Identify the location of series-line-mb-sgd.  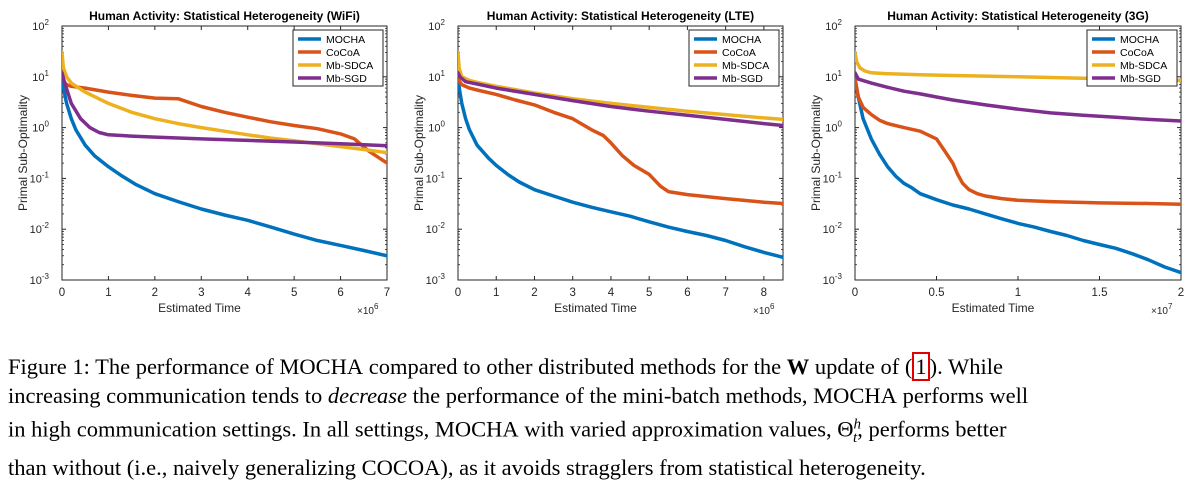
(1018, 97).